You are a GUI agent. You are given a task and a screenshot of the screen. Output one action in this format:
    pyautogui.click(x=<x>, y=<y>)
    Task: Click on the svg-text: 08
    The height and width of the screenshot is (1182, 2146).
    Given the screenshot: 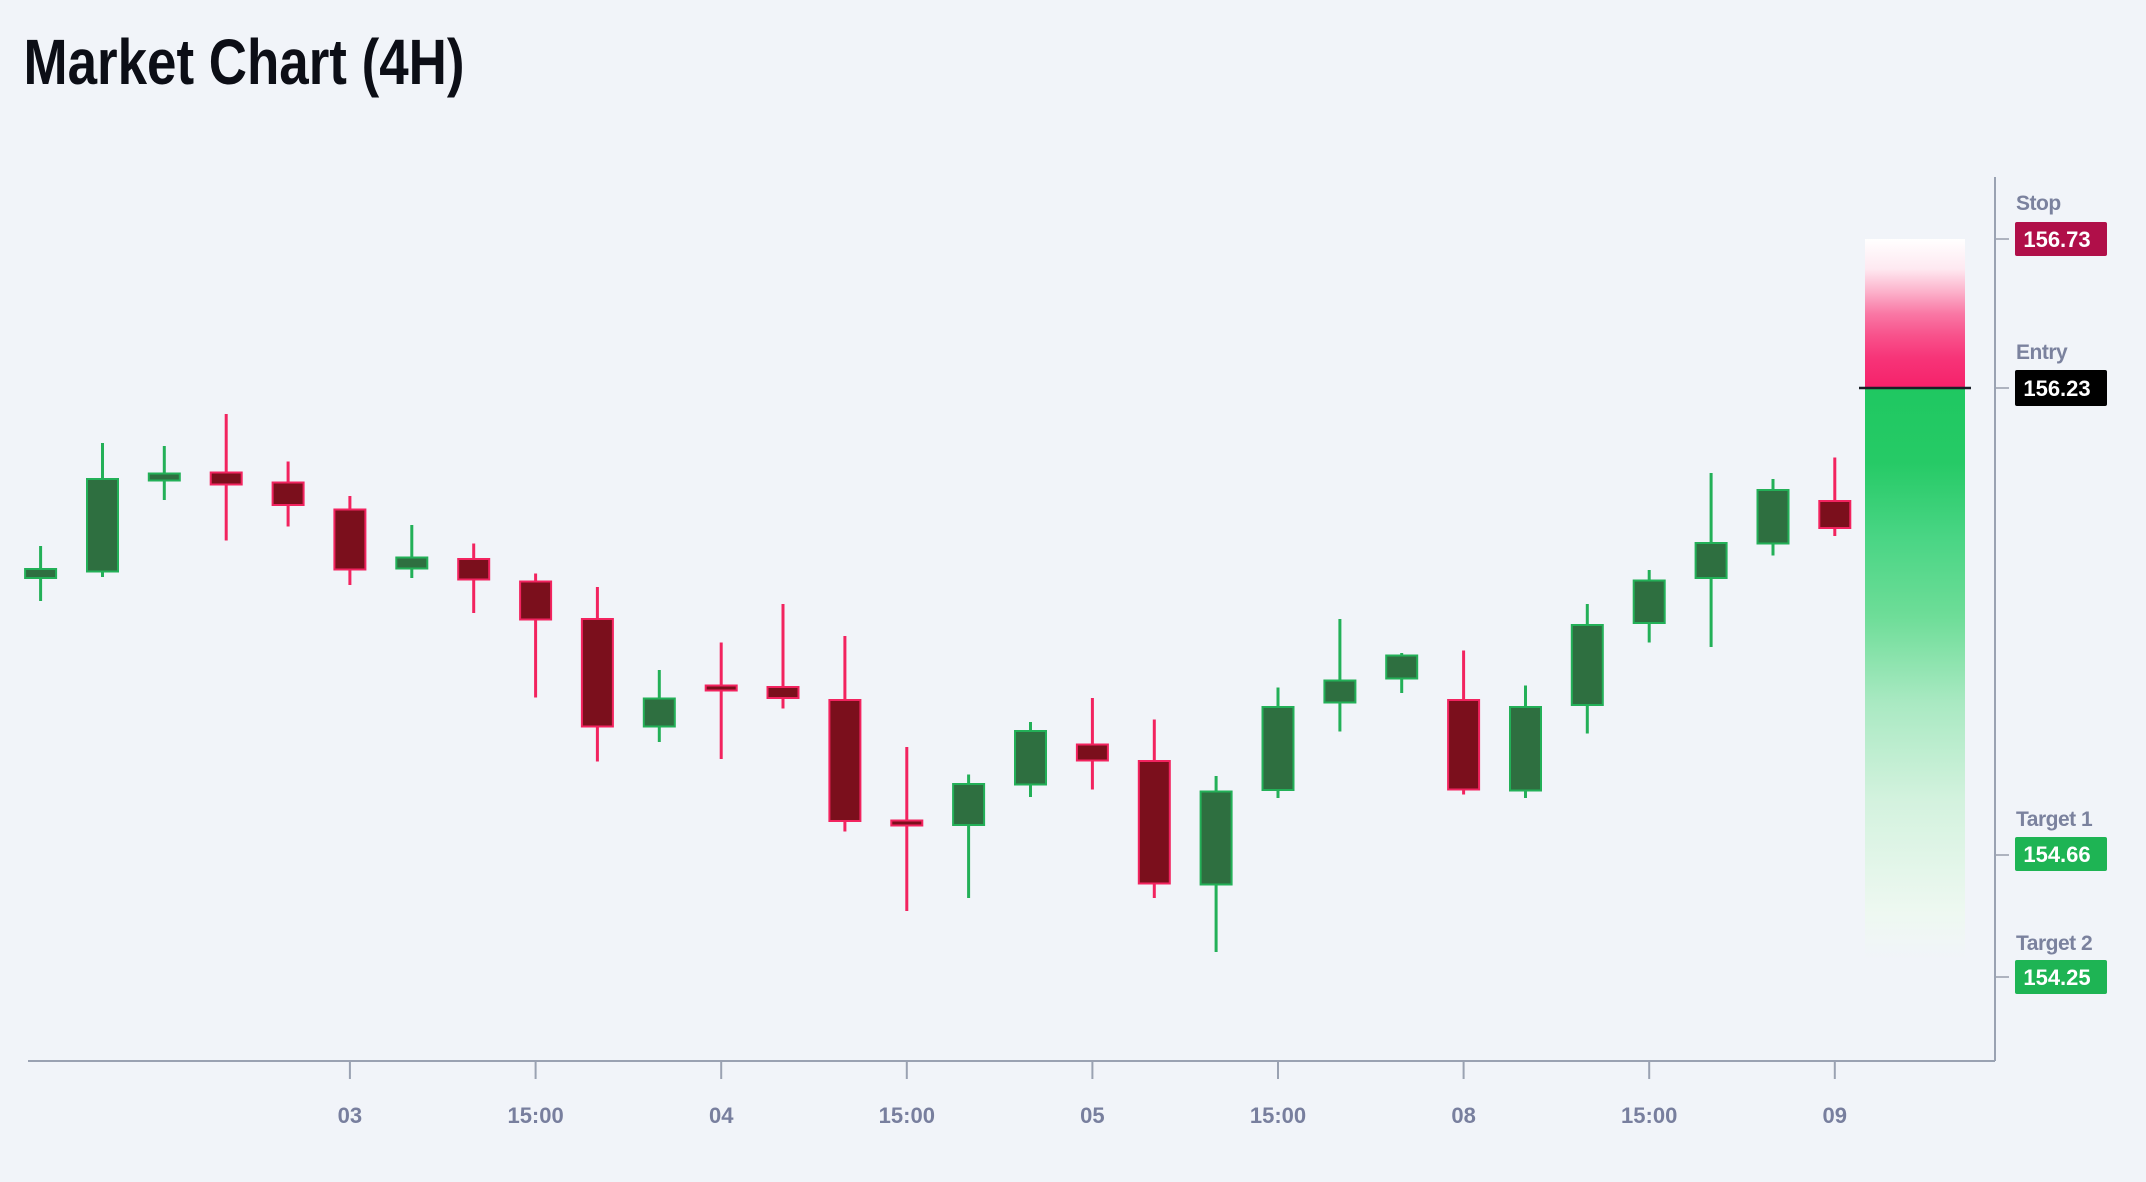 What is the action you would take?
    pyautogui.click(x=1463, y=1115)
    